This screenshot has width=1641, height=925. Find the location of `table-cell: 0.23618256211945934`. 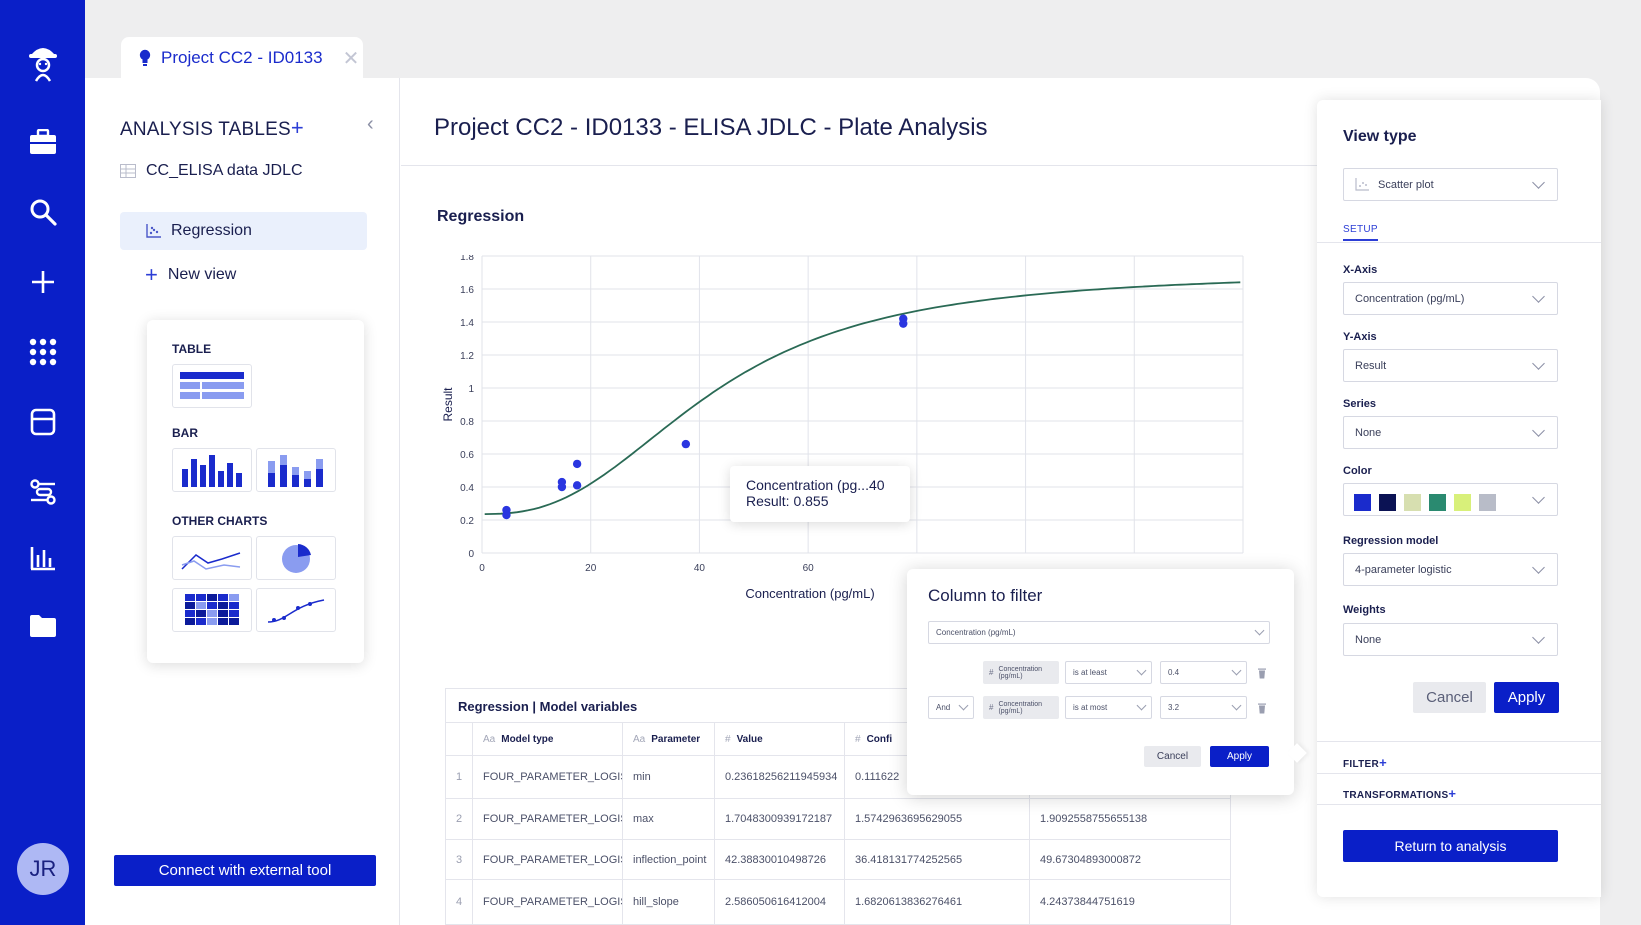

table-cell: 0.23618256211945934 is located at coordinates (779, 777).